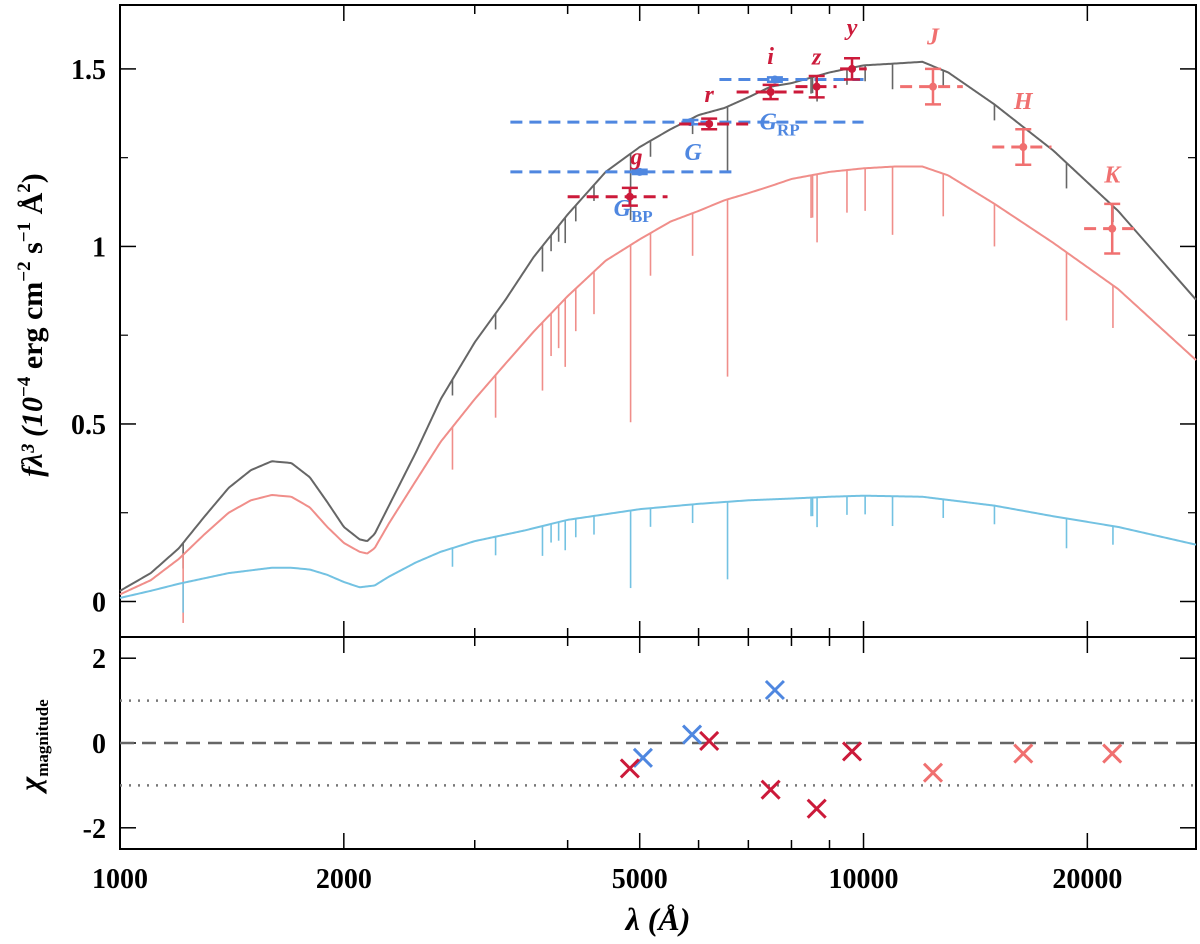 The height and width of the screenshot is (944, 1200). I want to click on y-tick-label: 1.5, so click(88, 70).